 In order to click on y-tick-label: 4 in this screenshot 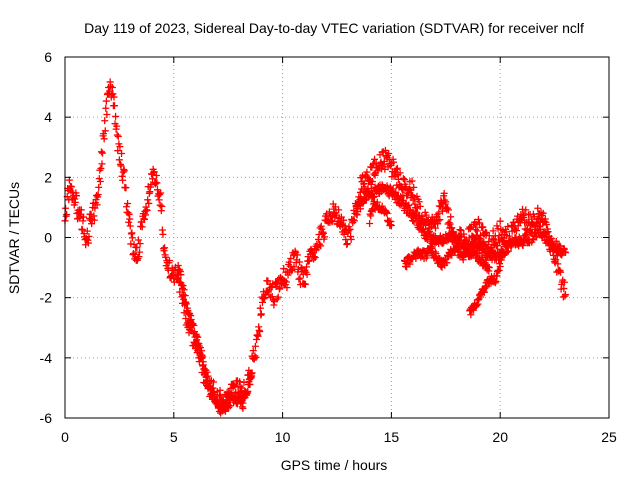, I will do `click(48, 117)`.